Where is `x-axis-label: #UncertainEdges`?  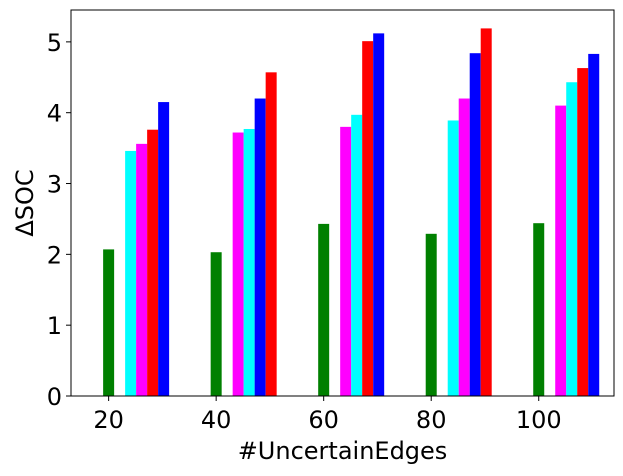 x-axis-label: #UncertainEdges is located at coordinates (343, 451).